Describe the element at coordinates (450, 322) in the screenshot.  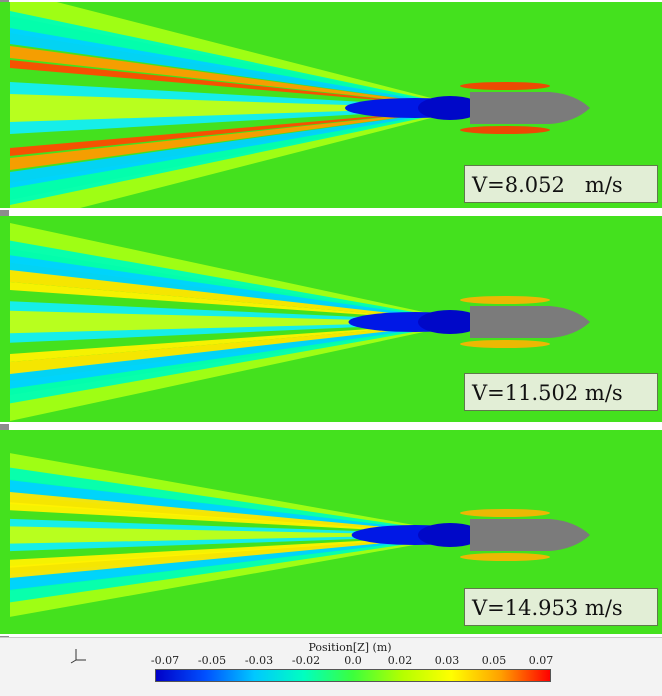
I see `wake-panel-2-transom-hollow` at that location.